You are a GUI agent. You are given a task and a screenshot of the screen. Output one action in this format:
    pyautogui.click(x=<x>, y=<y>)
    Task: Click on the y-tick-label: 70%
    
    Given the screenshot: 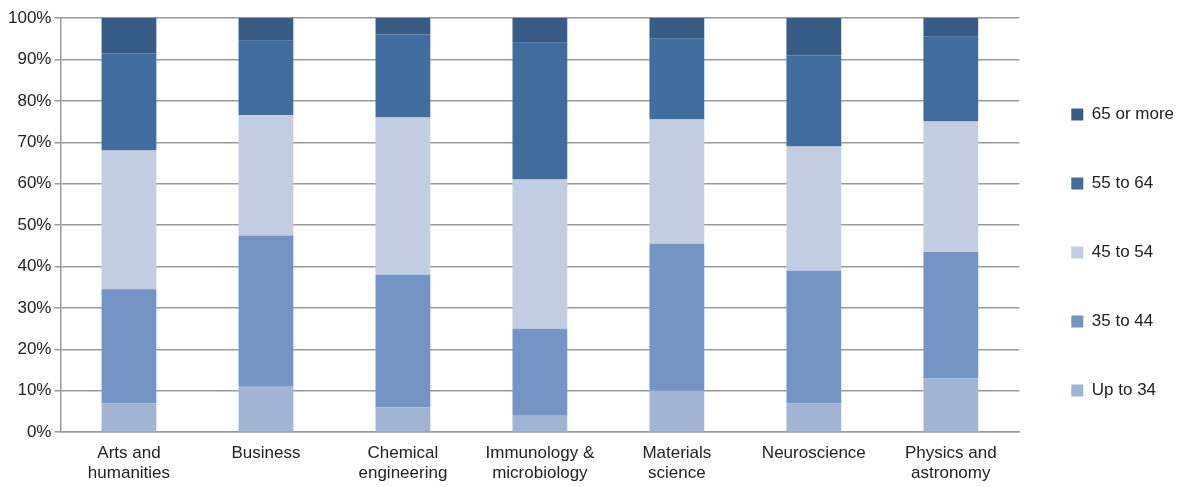 What is the action you would take?
    pyautogui.click(x=34, y=141)
    